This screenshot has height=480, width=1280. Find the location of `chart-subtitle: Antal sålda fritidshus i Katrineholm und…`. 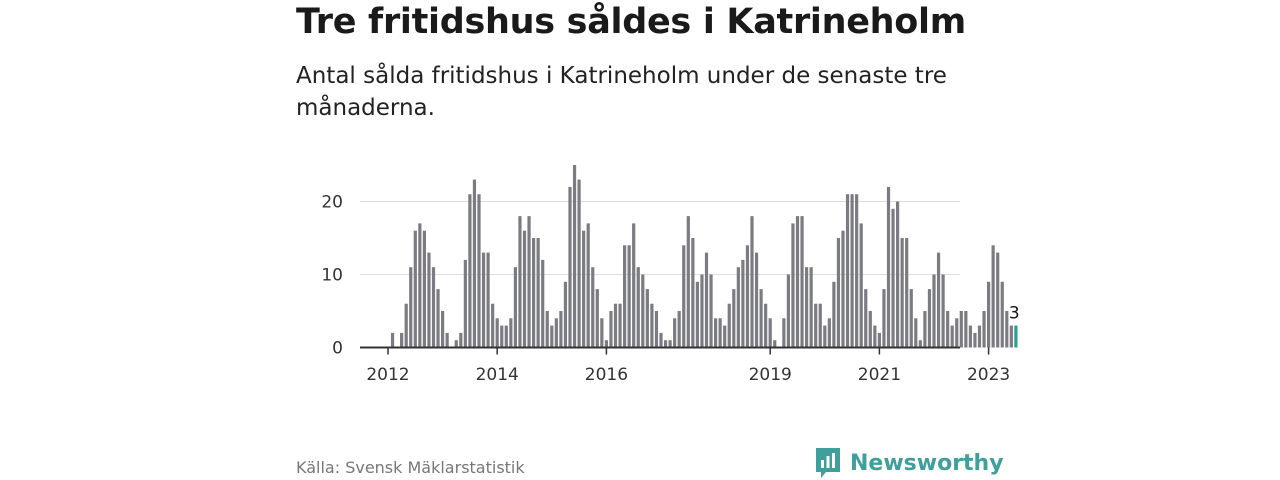

chart-subtitle: Antal sålda fritidshus i Katrineholm und… is located at coordinates (621, 92).